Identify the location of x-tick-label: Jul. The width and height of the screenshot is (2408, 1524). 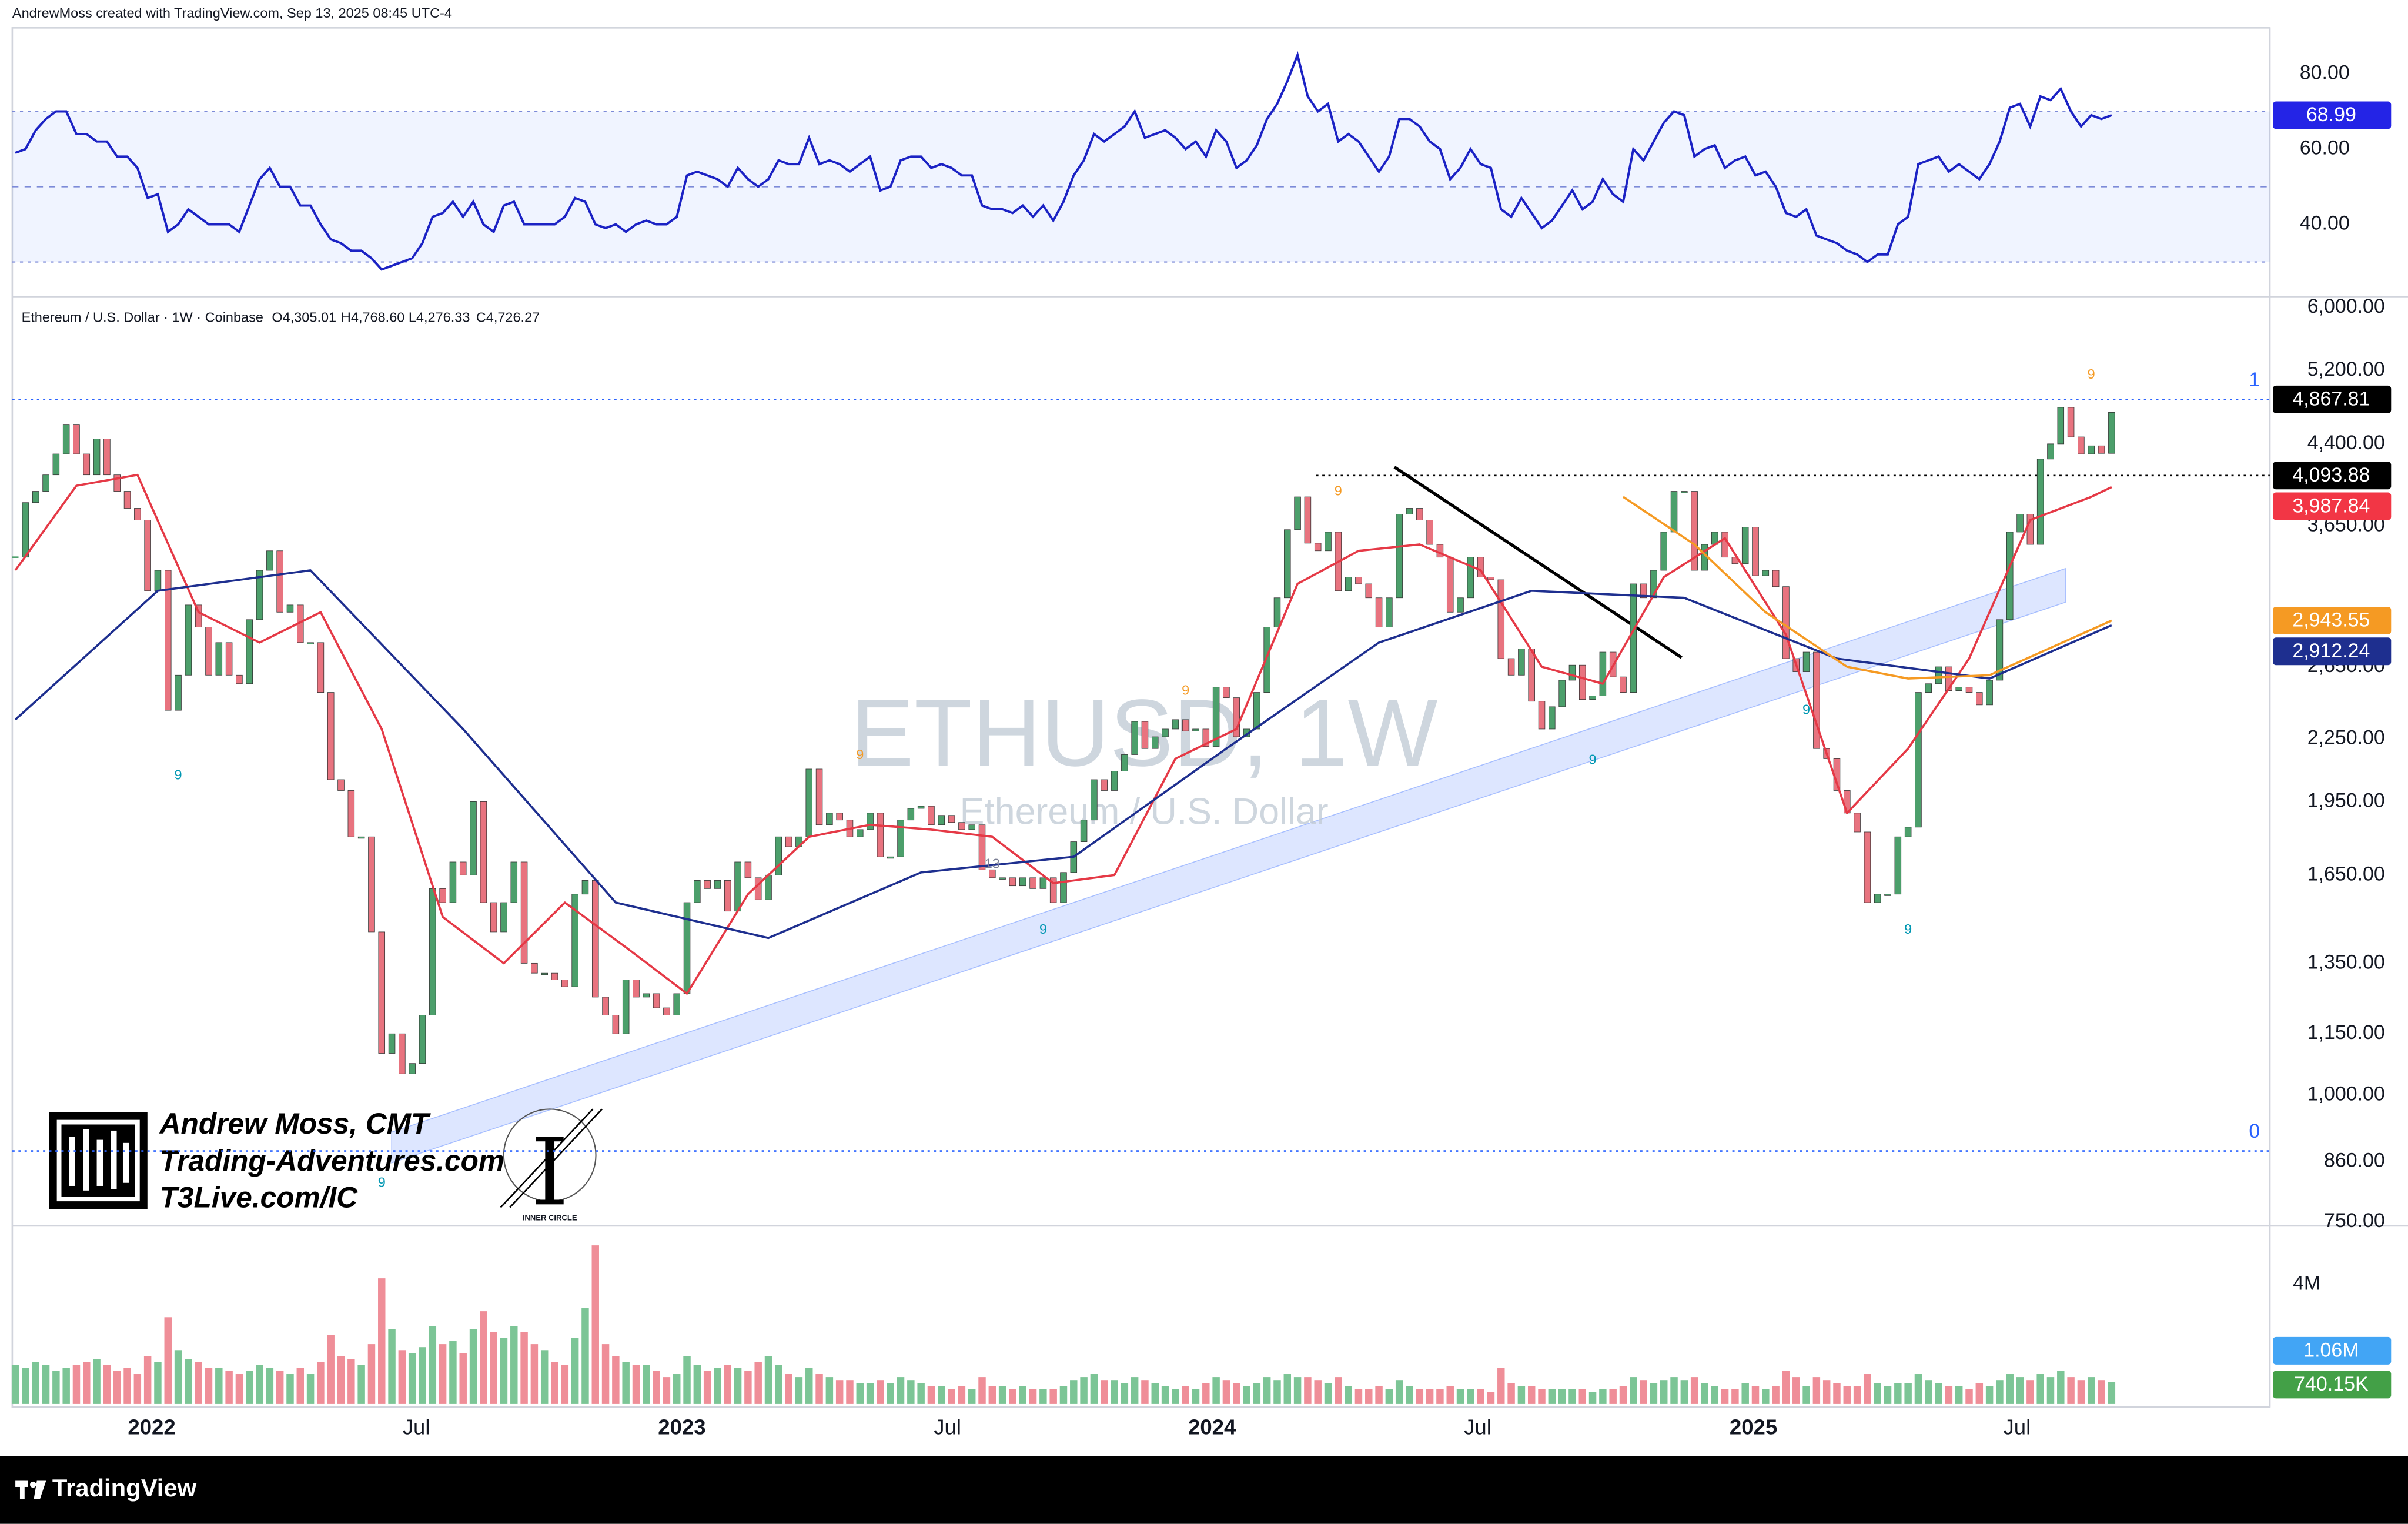
(2017, 1427).